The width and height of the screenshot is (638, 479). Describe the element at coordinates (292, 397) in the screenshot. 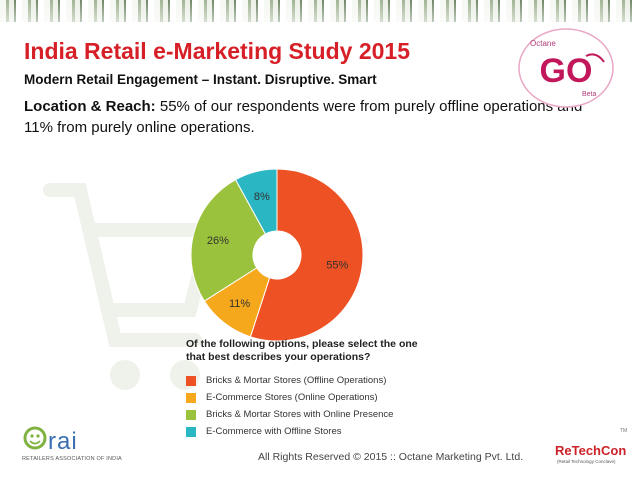

I see `legend-label-2: E-Commerce Stores (Online Operations)` at that location.